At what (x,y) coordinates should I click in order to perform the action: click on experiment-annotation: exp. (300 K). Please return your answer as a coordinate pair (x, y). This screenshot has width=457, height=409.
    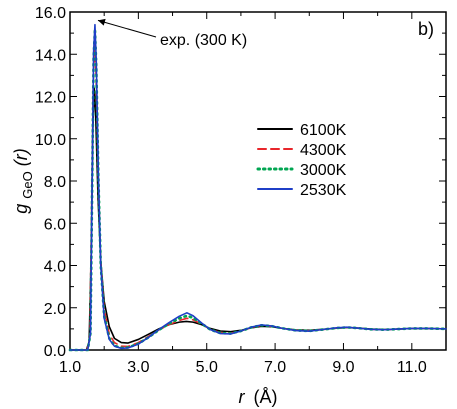
    Looking at the image, I should click on (172, 33).